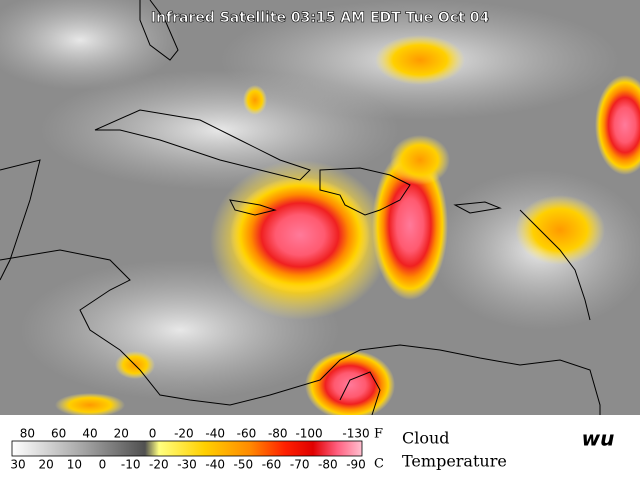  Describe the element at coordinates (153, 434) in the screenshot. I see `fahrenheit-tick-label: 0` at that location.